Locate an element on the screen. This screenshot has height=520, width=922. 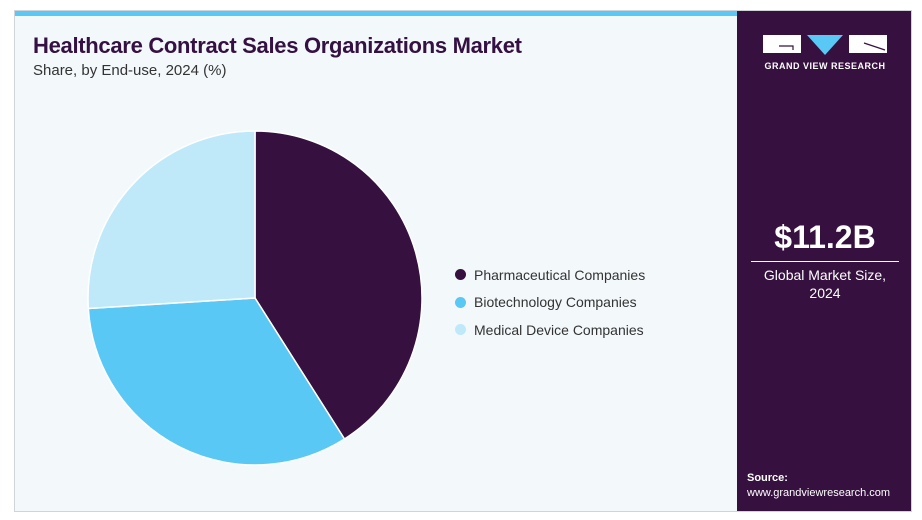
divider is located at coordinates (825, 261).